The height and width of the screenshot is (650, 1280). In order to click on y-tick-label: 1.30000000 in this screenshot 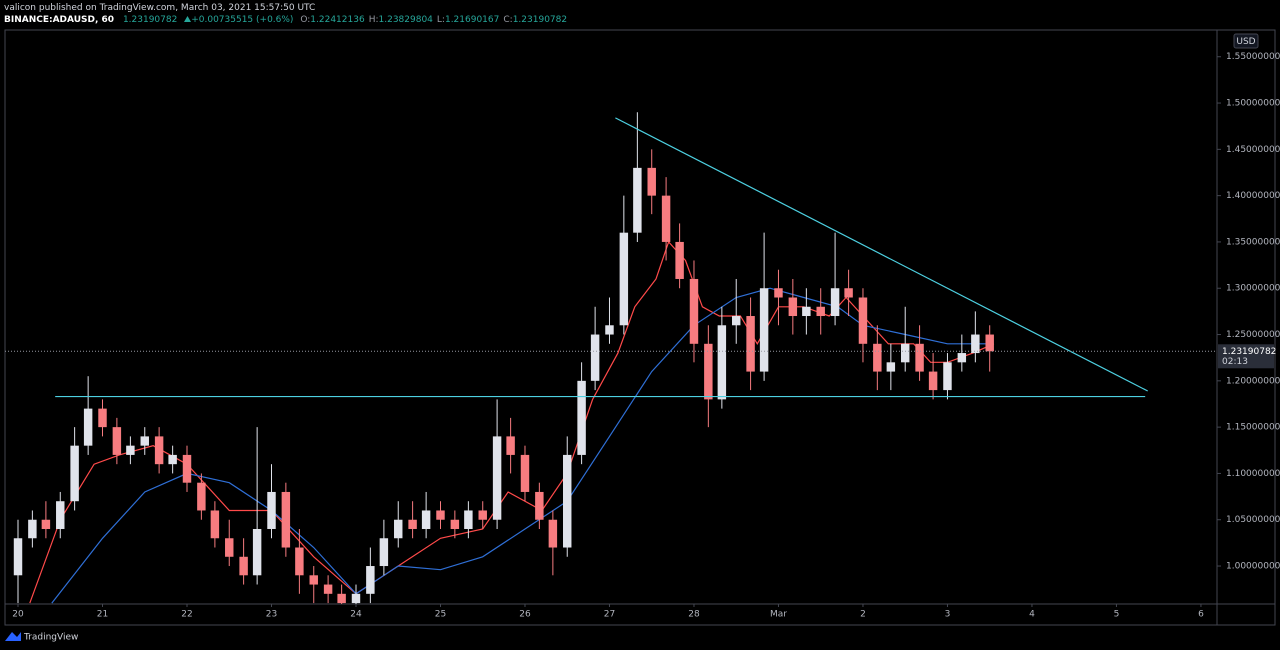, I will do `click(1253, 289)`.